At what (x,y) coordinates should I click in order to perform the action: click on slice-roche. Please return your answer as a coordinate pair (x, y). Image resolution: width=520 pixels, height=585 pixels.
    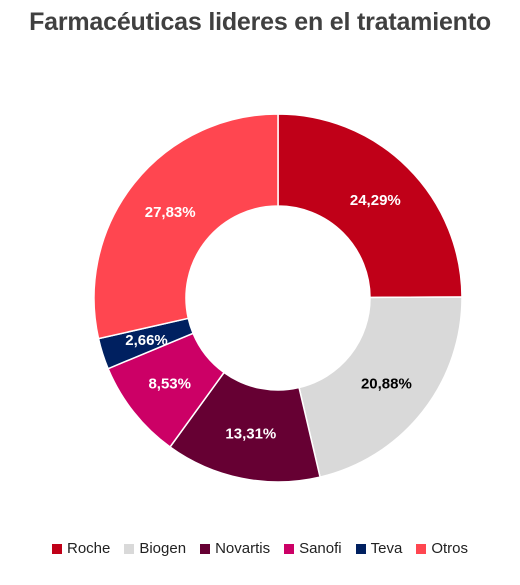
    Looking at the image, I should click on (370, 206).